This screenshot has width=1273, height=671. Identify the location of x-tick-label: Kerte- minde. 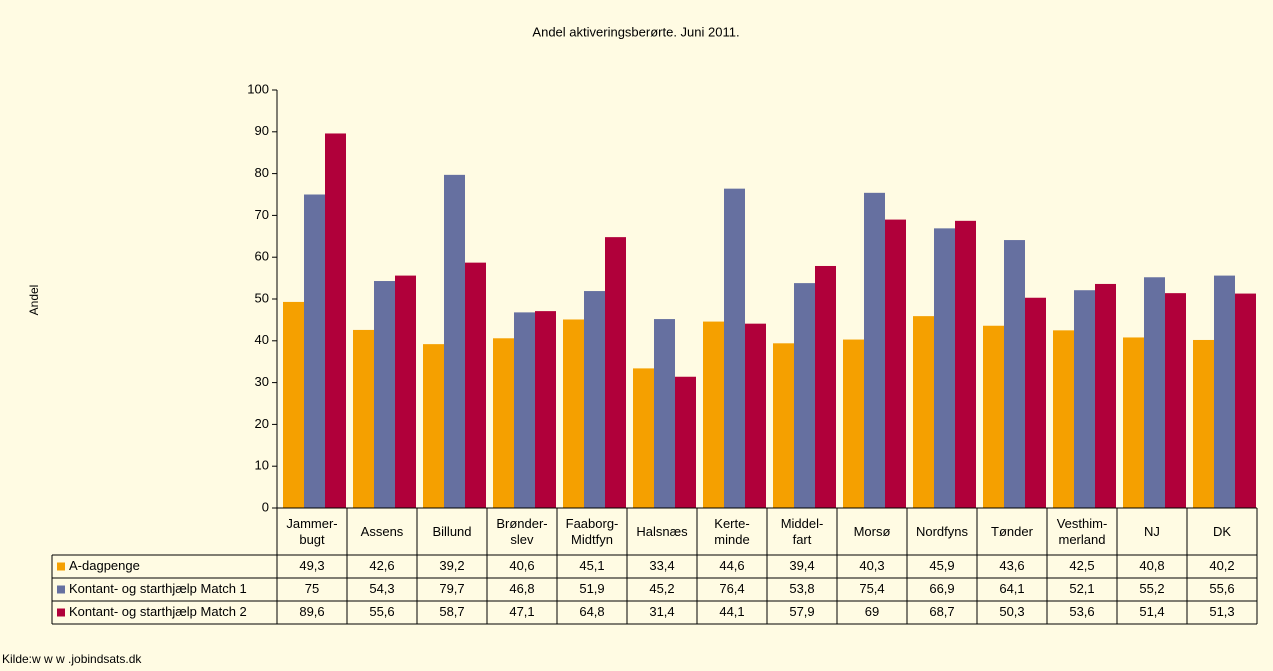
(732, 531).